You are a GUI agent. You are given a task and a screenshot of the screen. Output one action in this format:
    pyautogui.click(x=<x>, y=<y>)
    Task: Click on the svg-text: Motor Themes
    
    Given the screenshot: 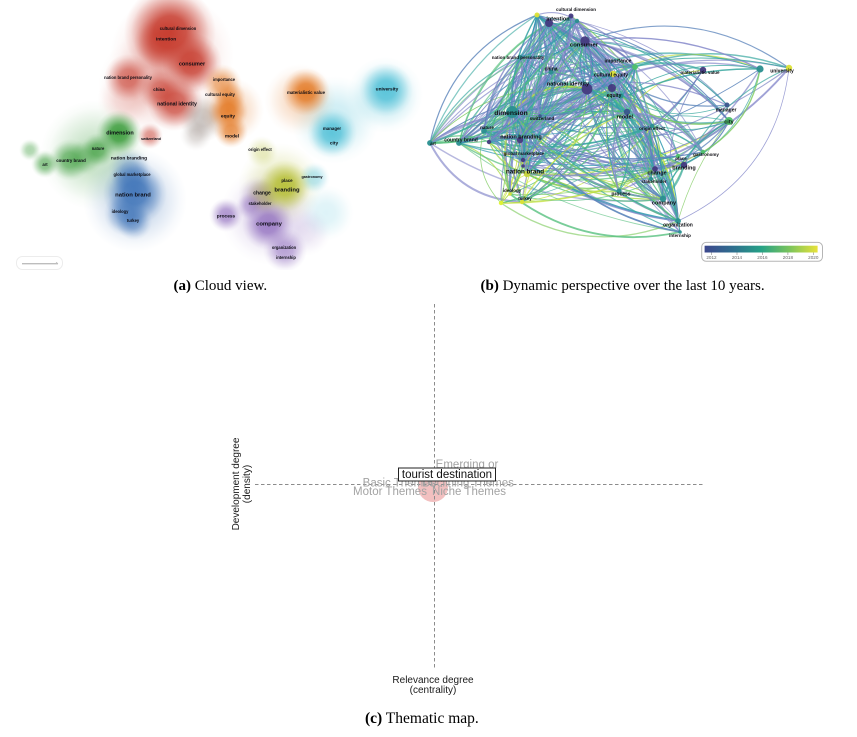 What is the action you would take?
    pyautogui.click(x=390, y=492)
    